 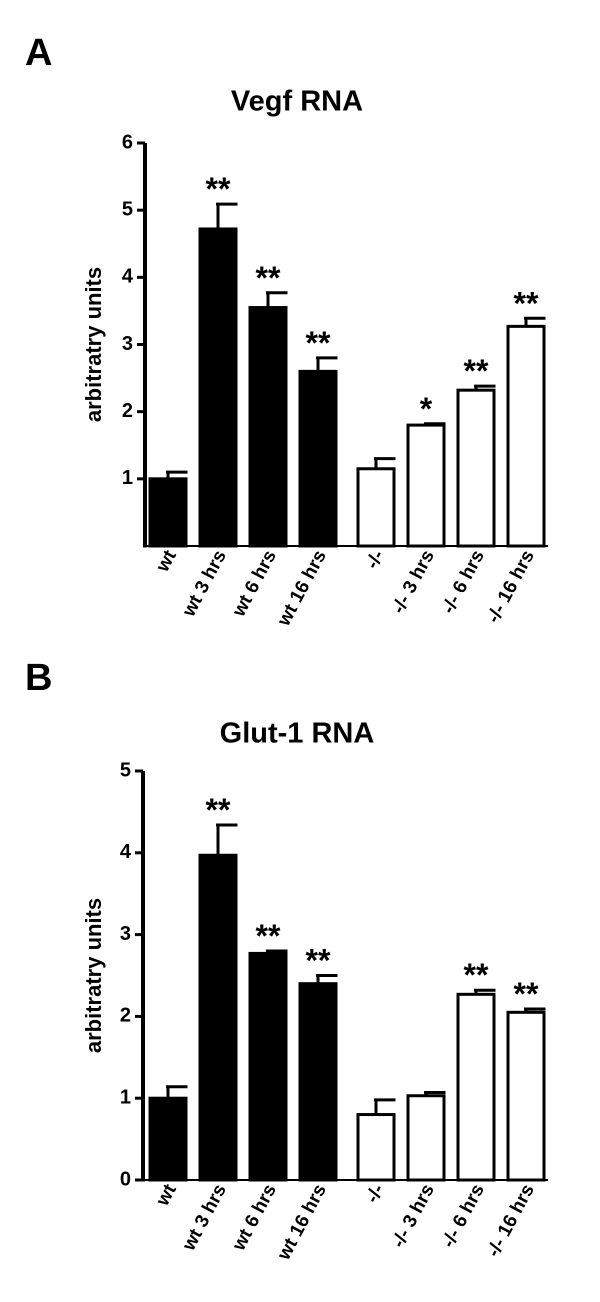 I want to click on panel-letter: B, so click(x=38, y=678).